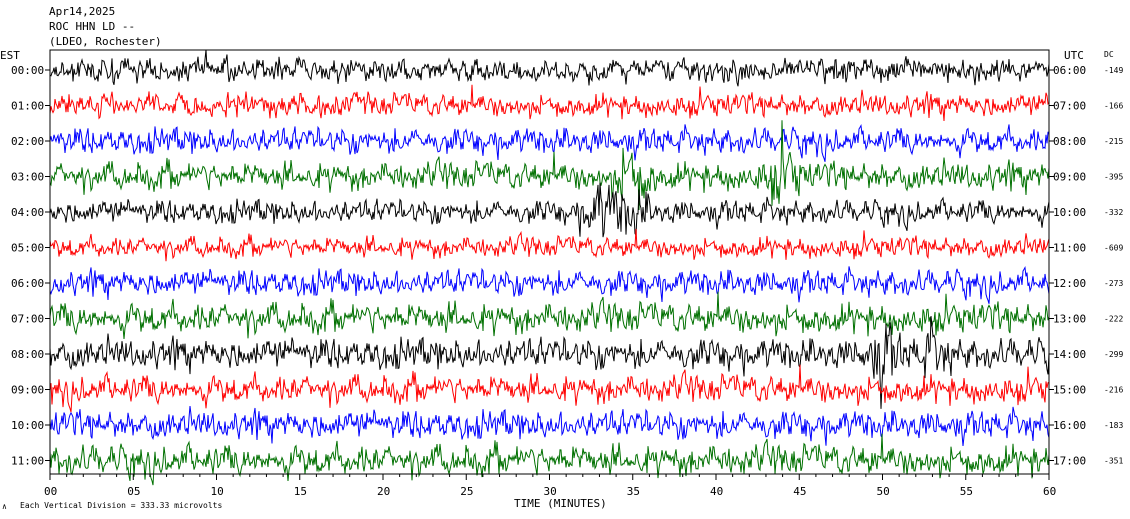 The width and height of the screenshot is (1130, 519). I want to click on dc-offset-label: -395, so click(1113, 177).